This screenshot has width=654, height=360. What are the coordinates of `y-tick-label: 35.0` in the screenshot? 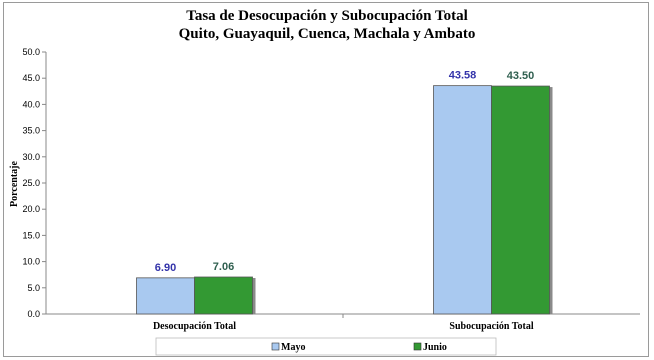 It's located at (31, 131).